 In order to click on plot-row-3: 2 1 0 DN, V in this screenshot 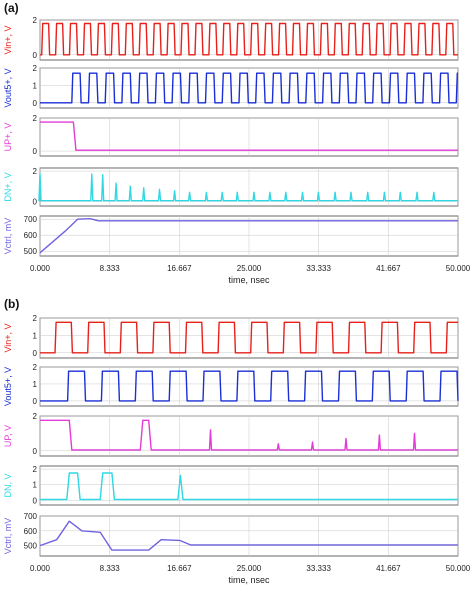, I will do `click(231, 485)`.